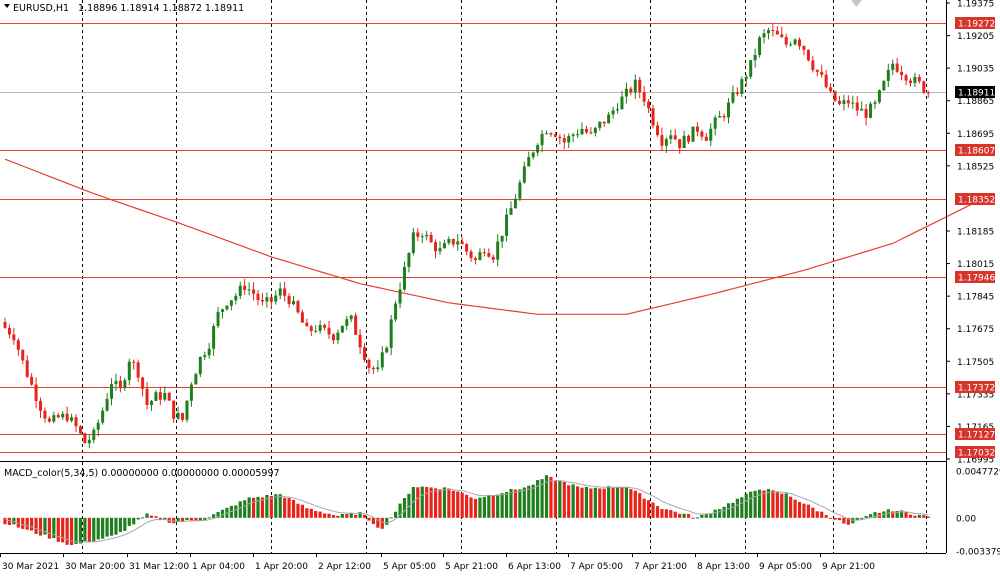  I want to click on price-tick-label: 1.18525, so click(975, 167).